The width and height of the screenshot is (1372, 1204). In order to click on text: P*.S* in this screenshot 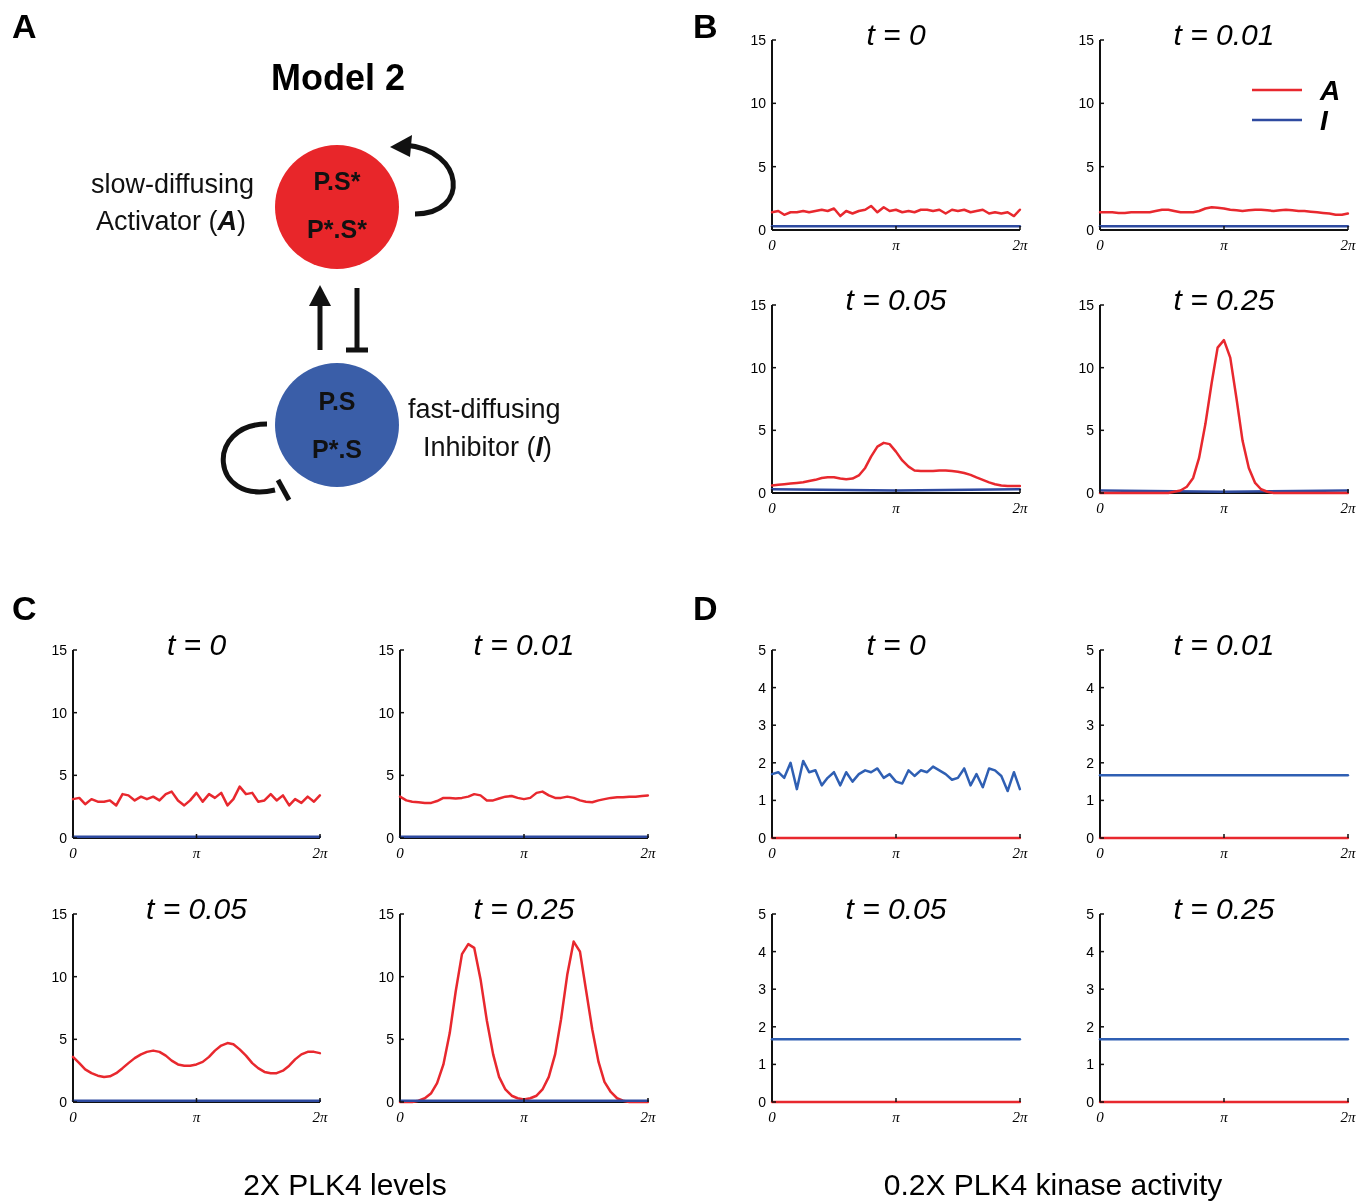, I will do `click(337, 229)`.